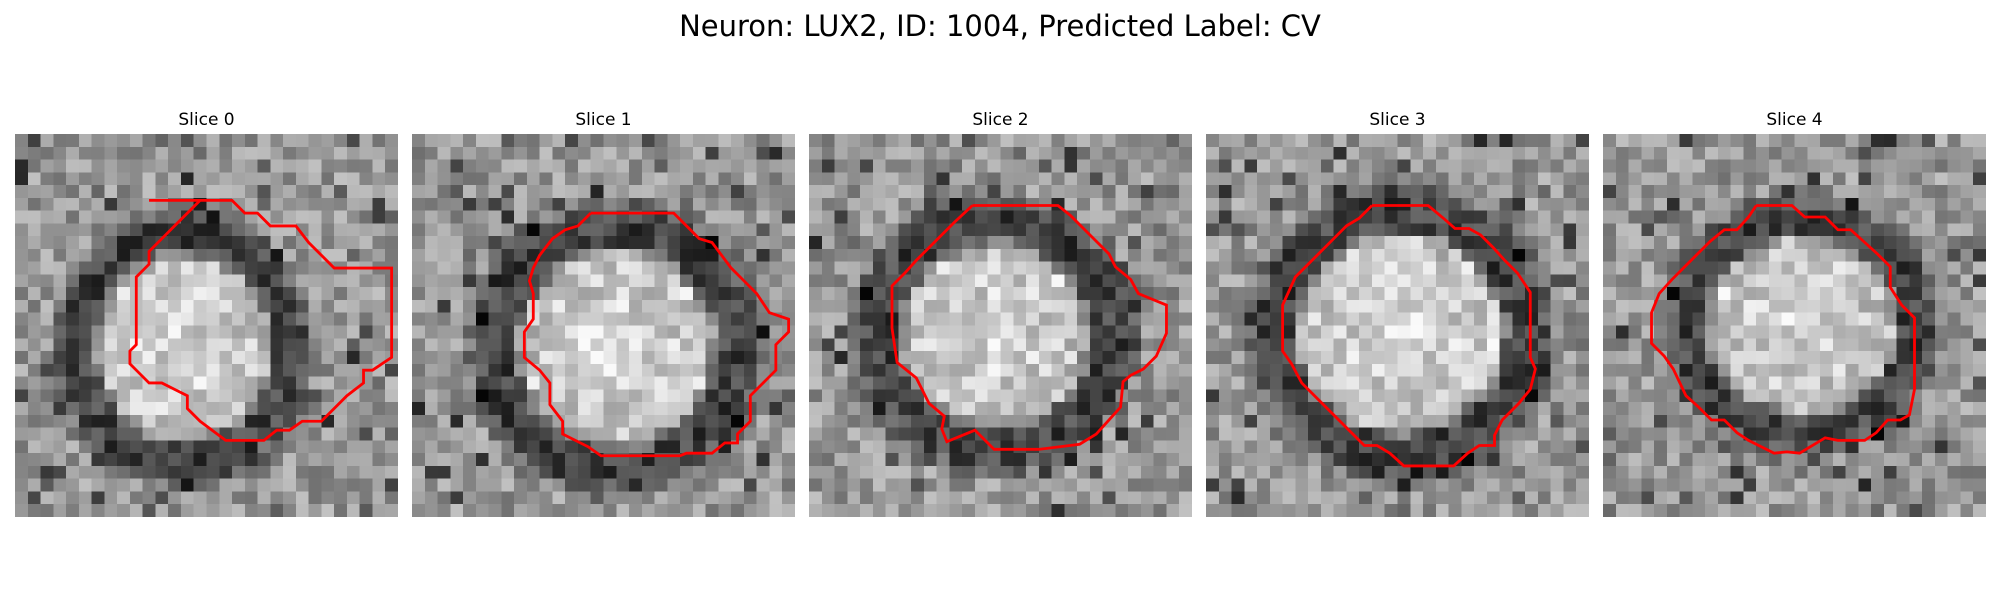 This screenshot has height=600, width=2000. I want to click on slice-panel-2: Slice 2, so click(1000, 312).